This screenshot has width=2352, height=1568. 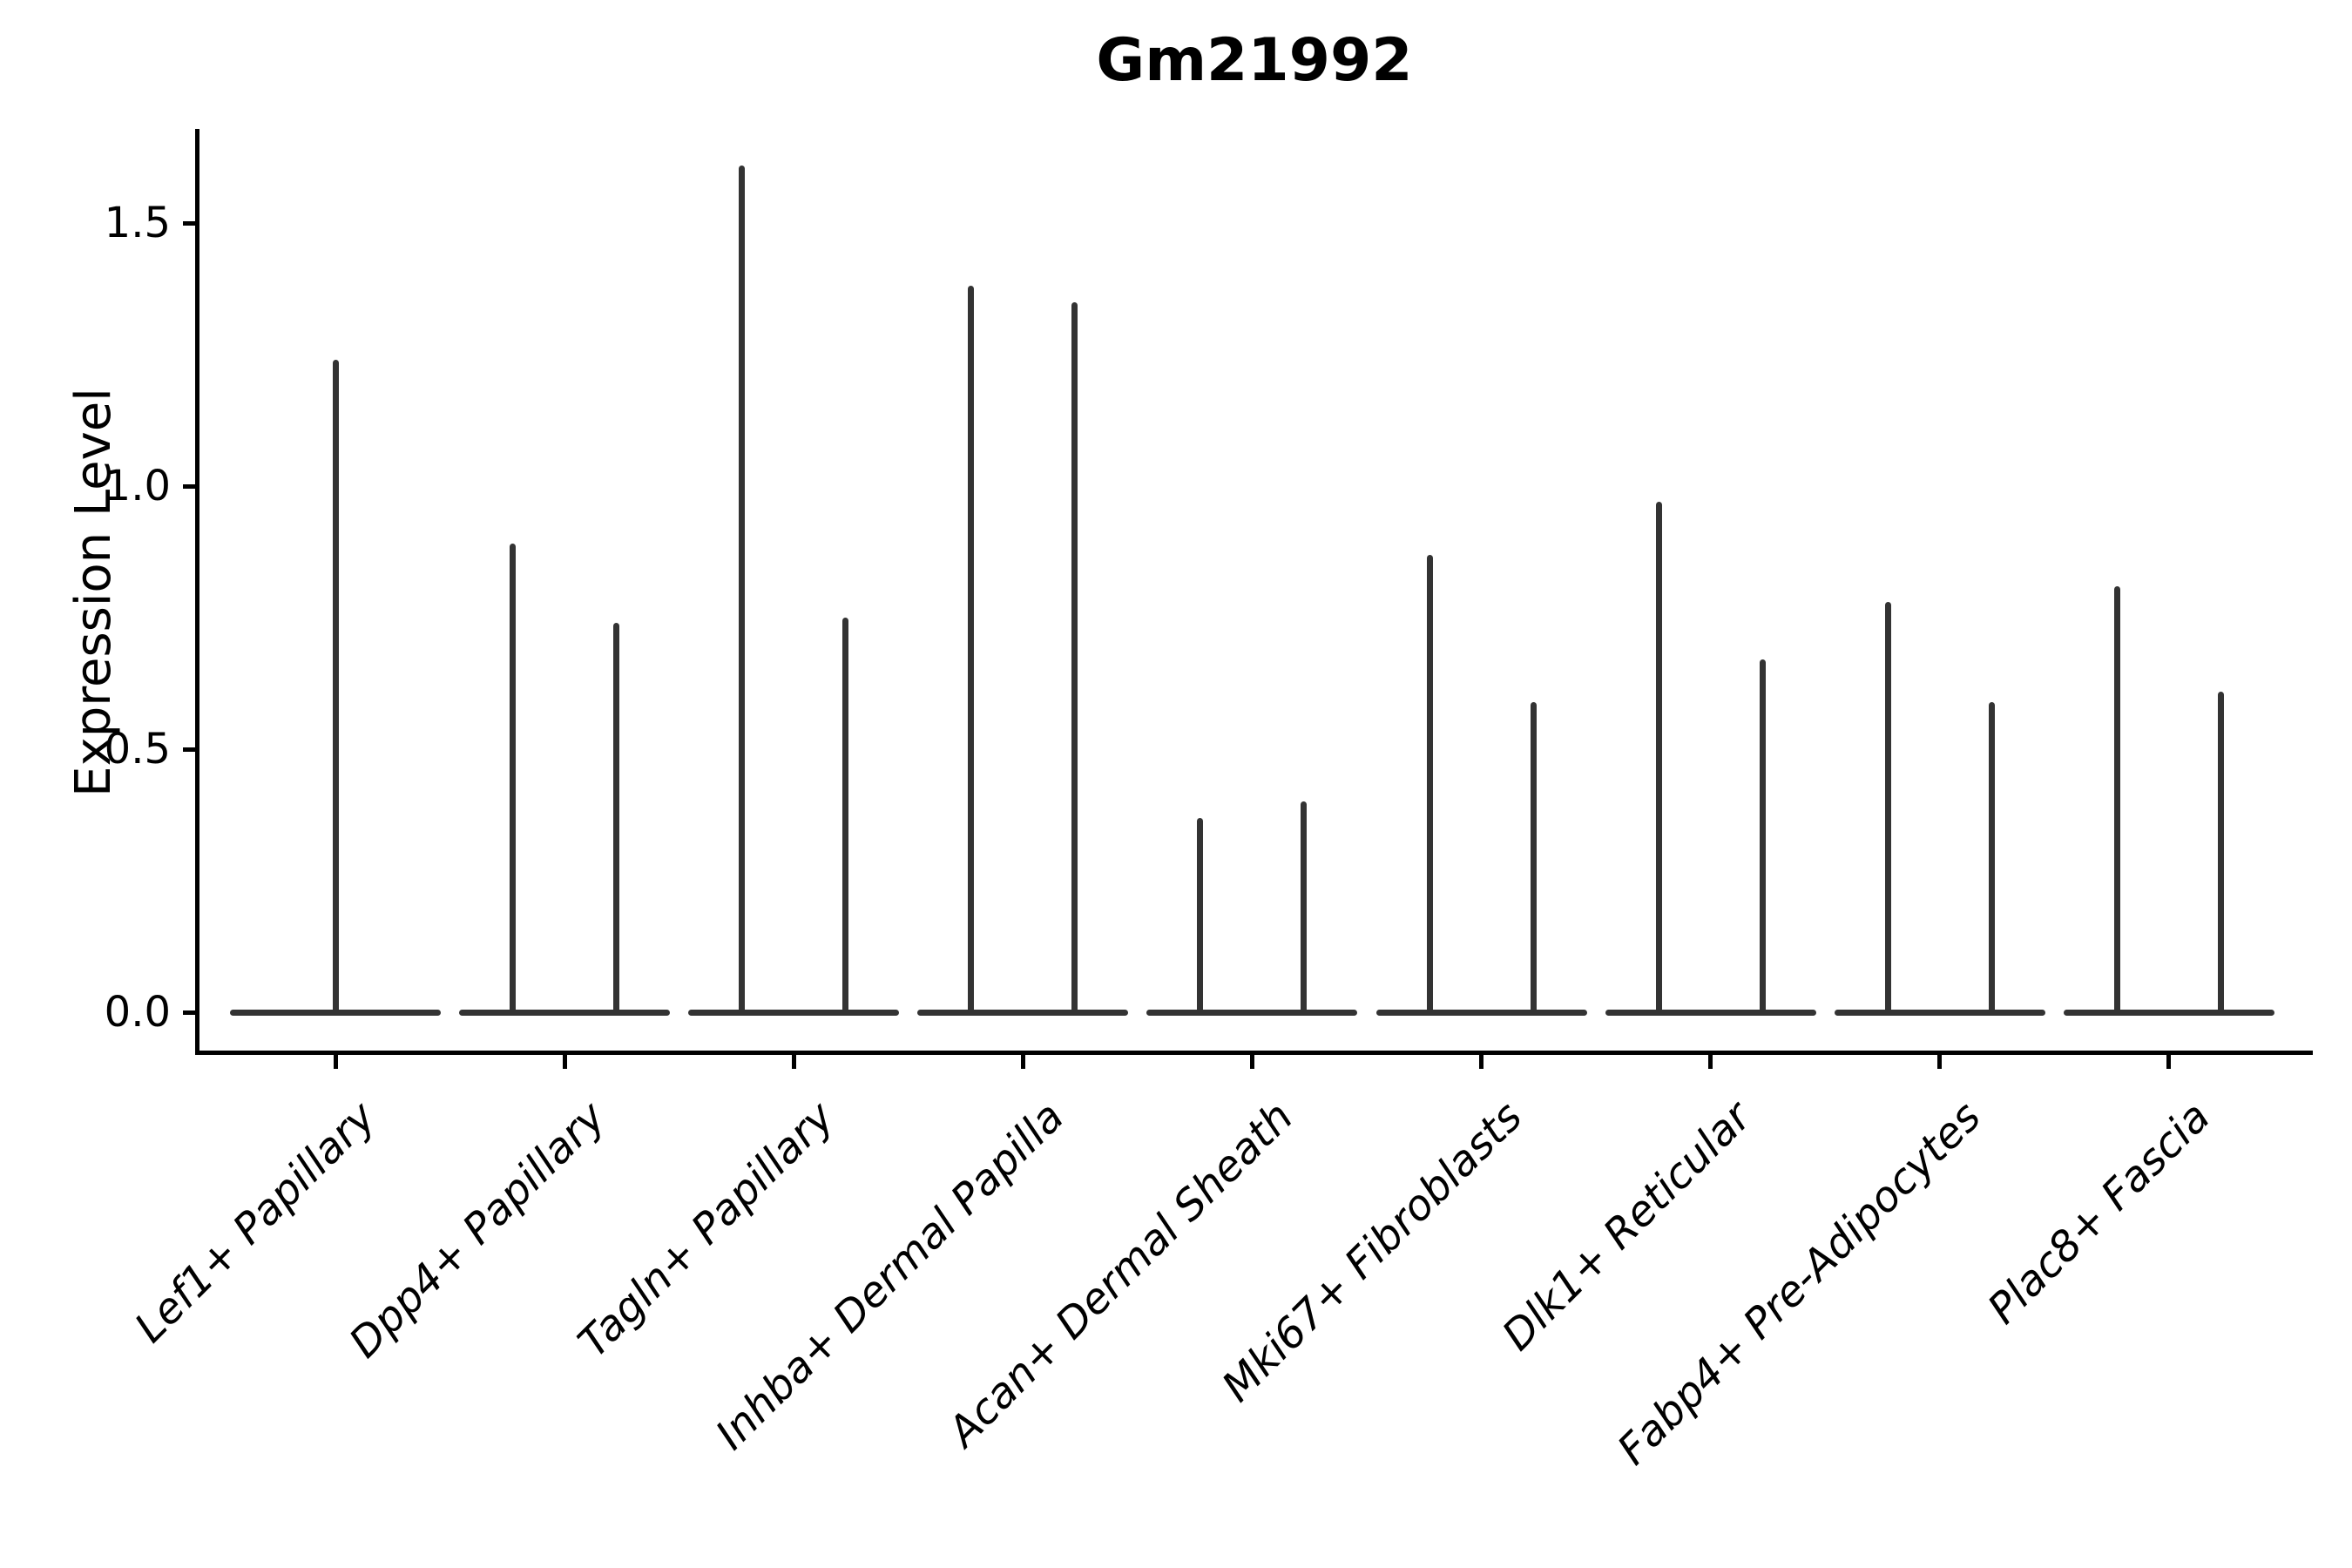 What do you see at coordinates (197, 592) in the screenshot?
I see `y-axis-spine` at bounding box center [197, 592].